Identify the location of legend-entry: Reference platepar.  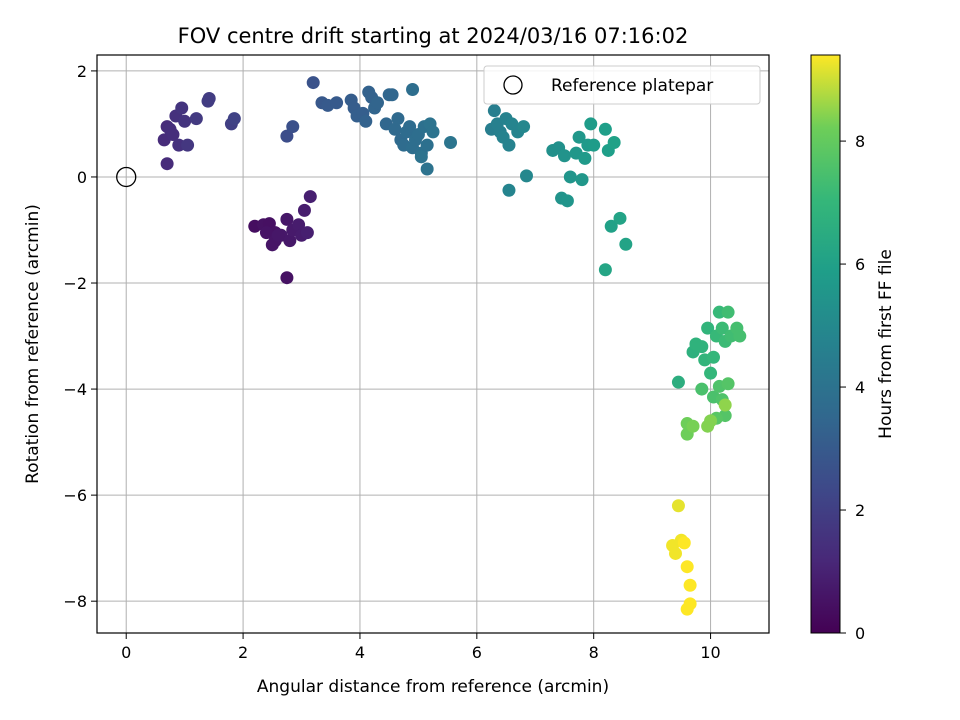
(632, 86).